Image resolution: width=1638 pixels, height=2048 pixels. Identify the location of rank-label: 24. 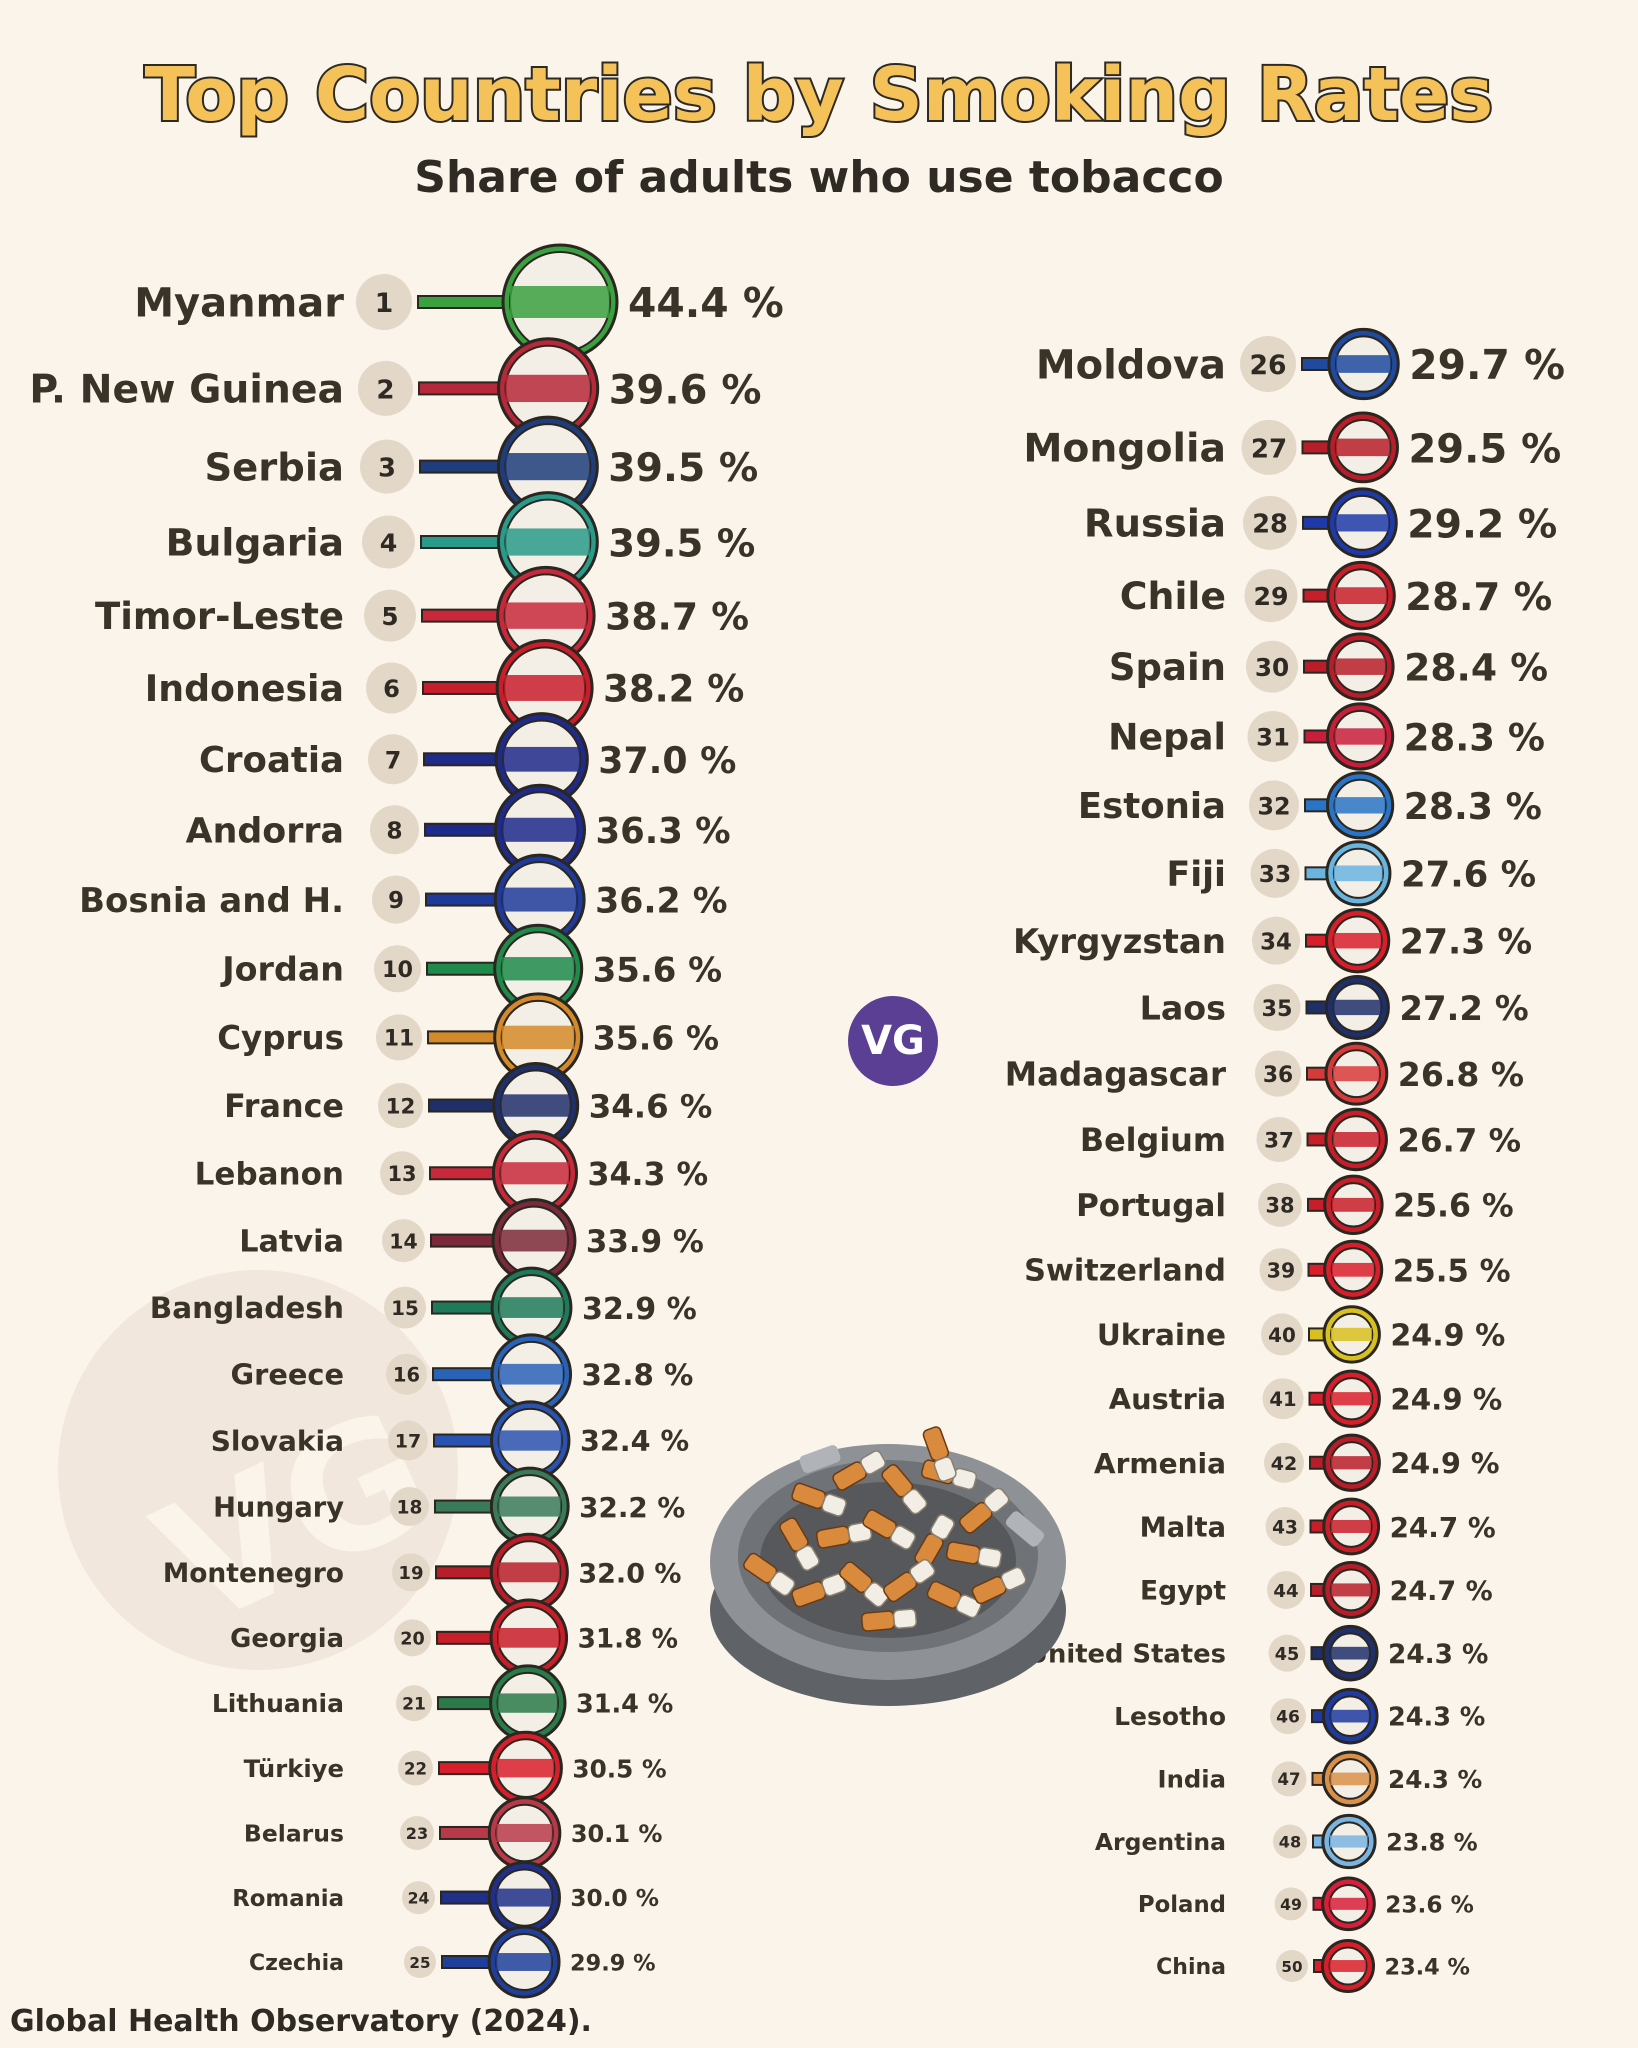
(419, 1898).